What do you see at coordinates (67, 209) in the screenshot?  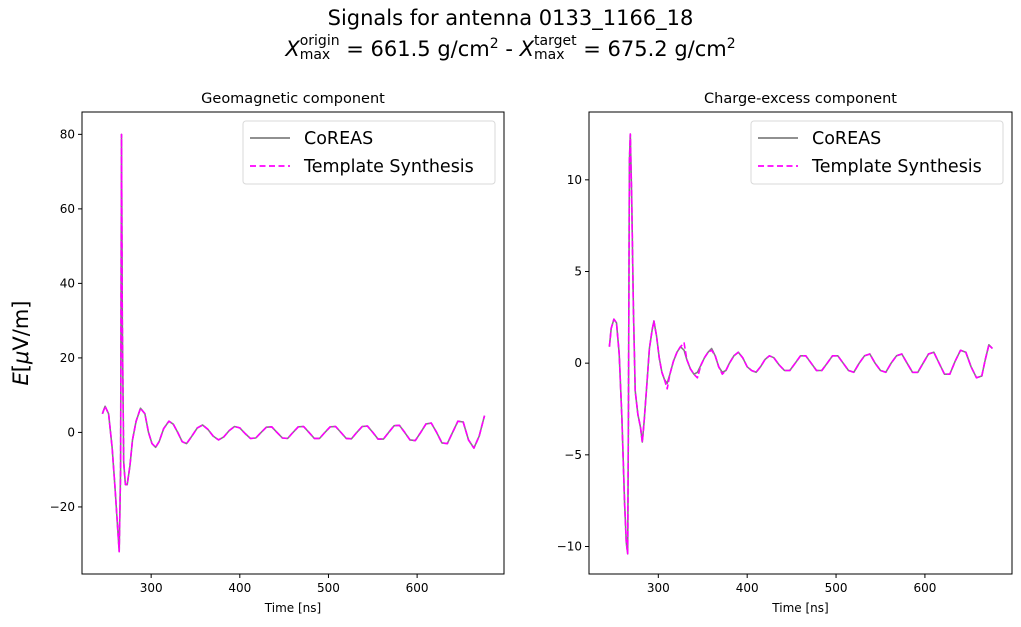 I see `y-tick-label: 60` at bounding box center [67, 209].